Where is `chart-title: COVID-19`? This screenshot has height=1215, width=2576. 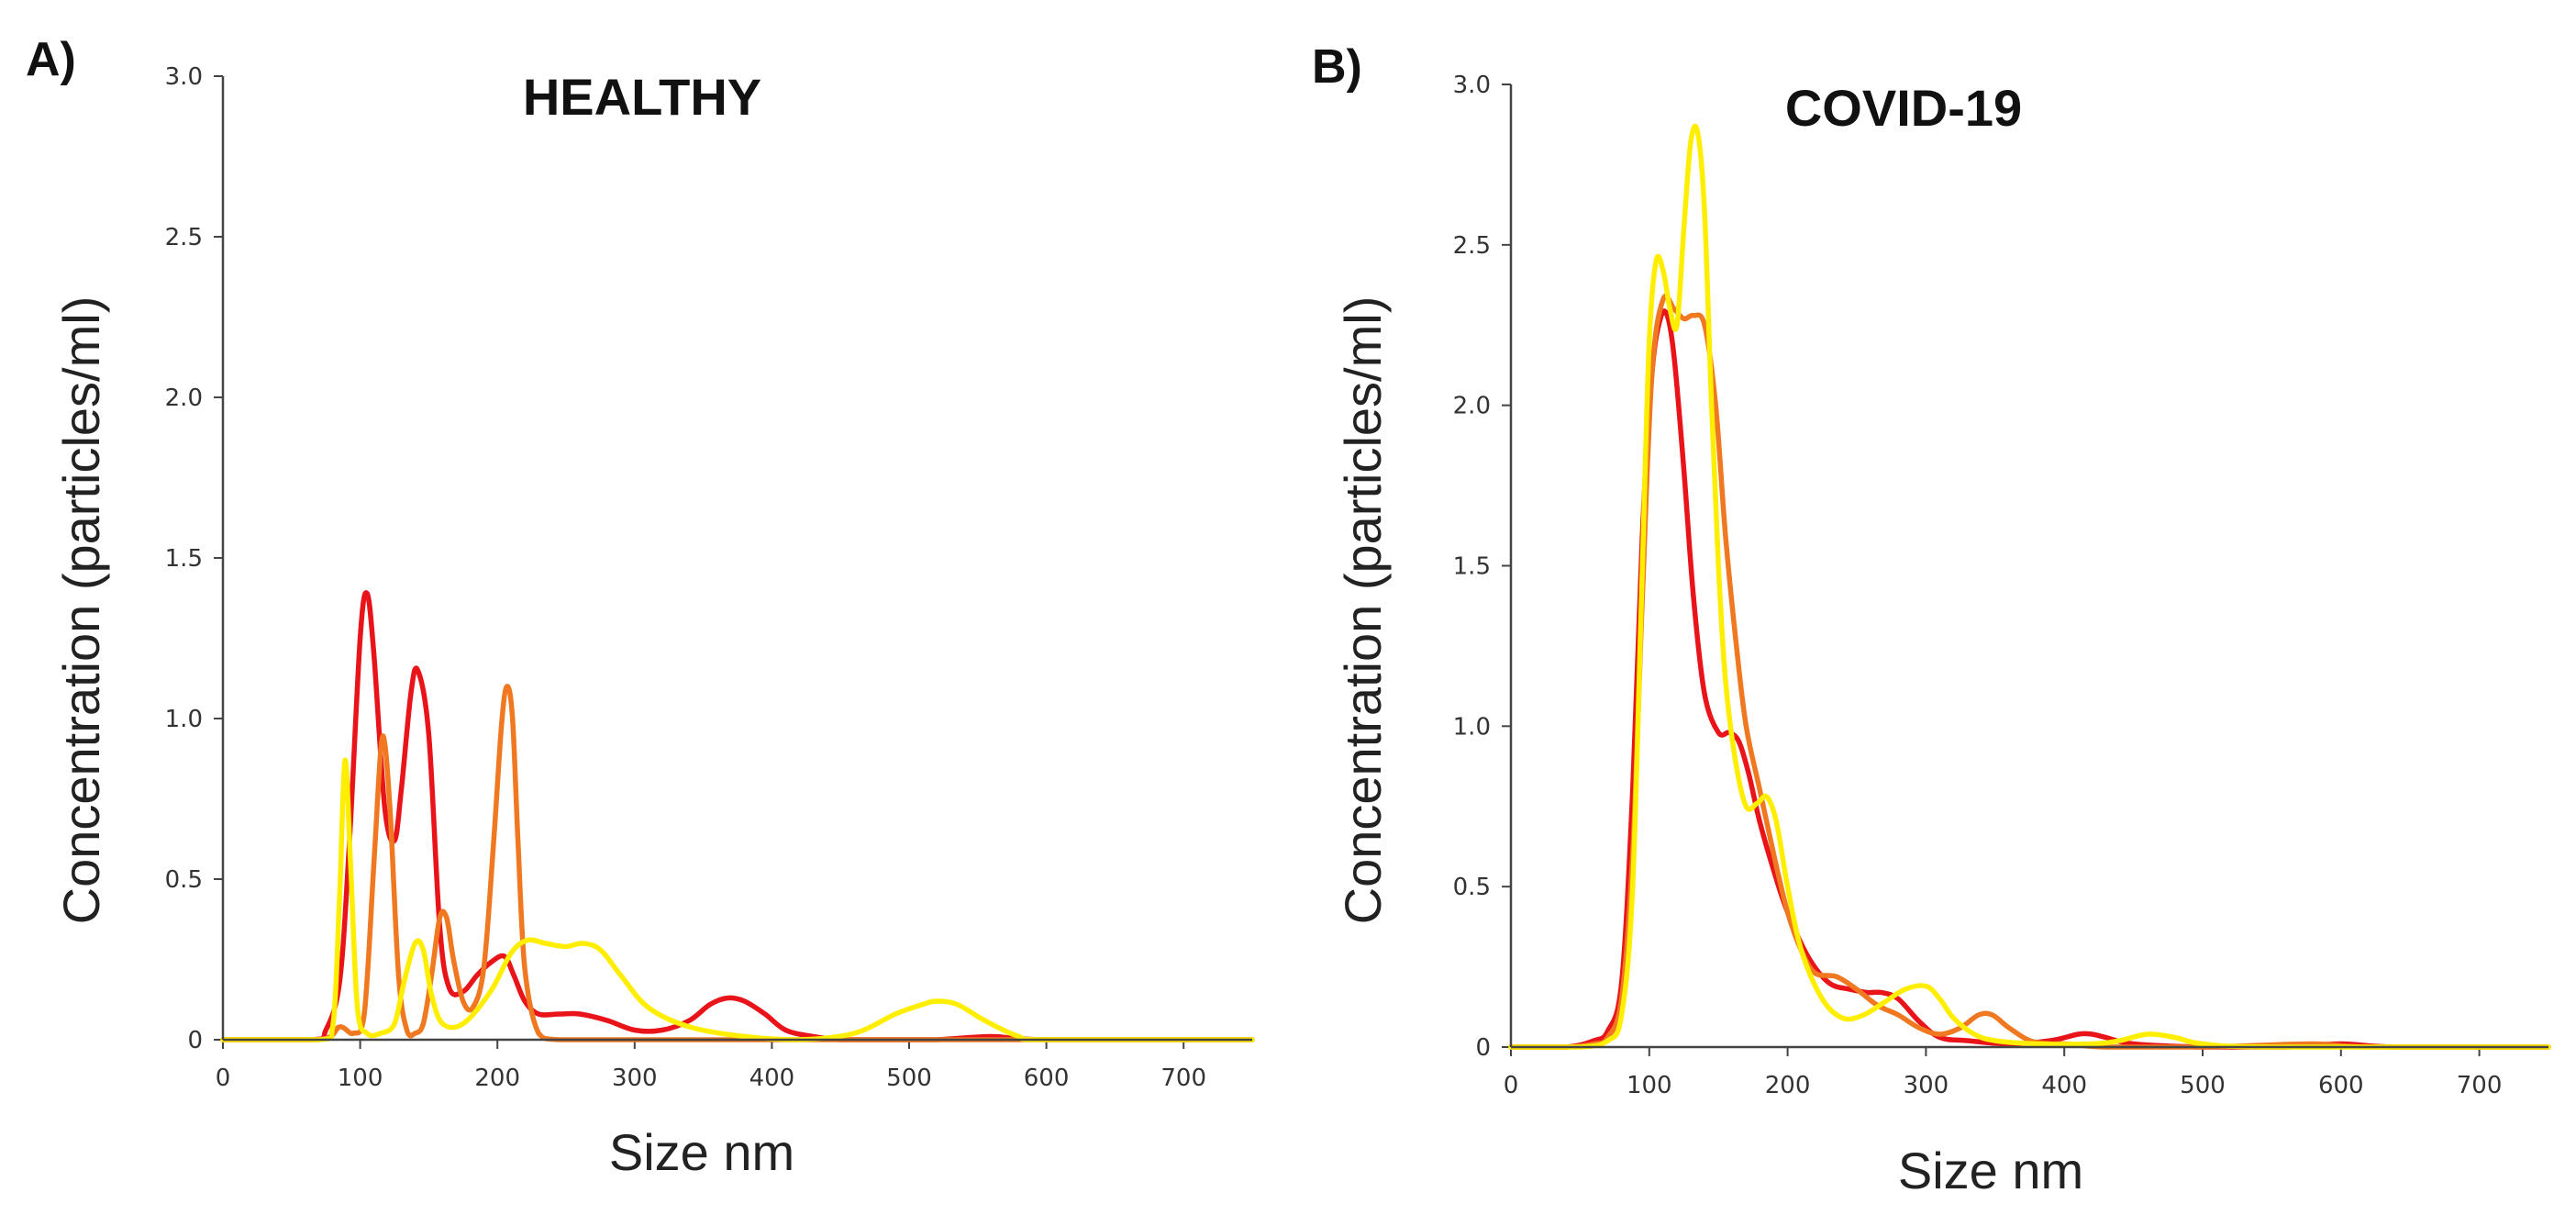
chart-title: COVID-19 is located at coordinates (1903, 108).